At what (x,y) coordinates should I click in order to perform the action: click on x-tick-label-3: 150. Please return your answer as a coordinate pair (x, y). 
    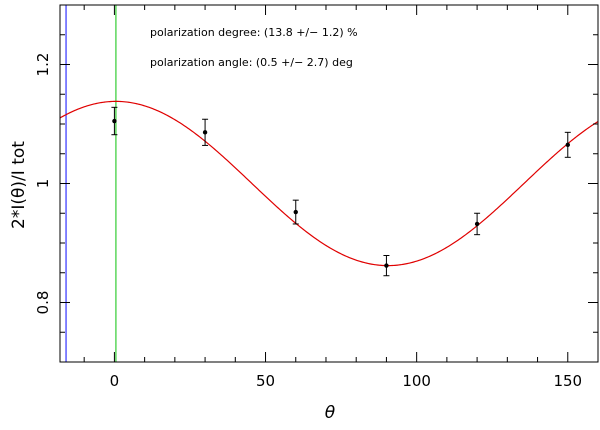
    Looking at the image, I should click on (567, 381).